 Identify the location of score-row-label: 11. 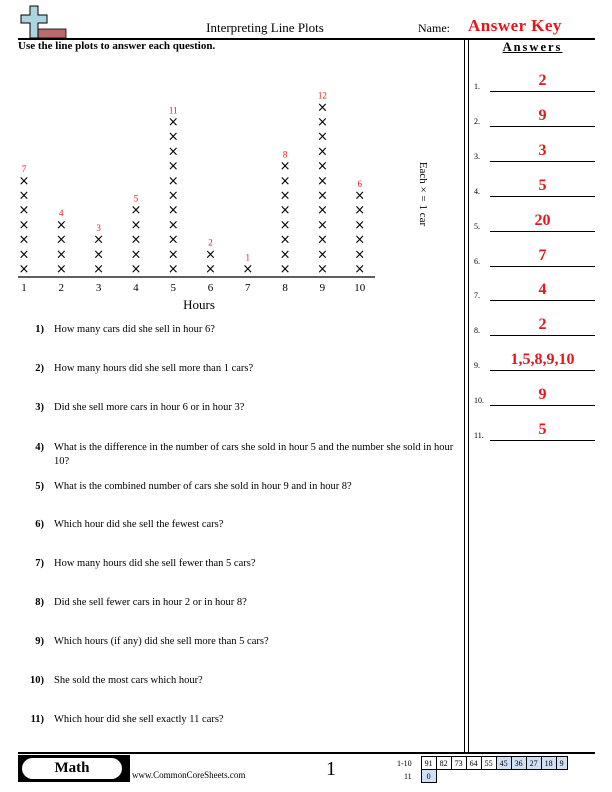
(407, 776).